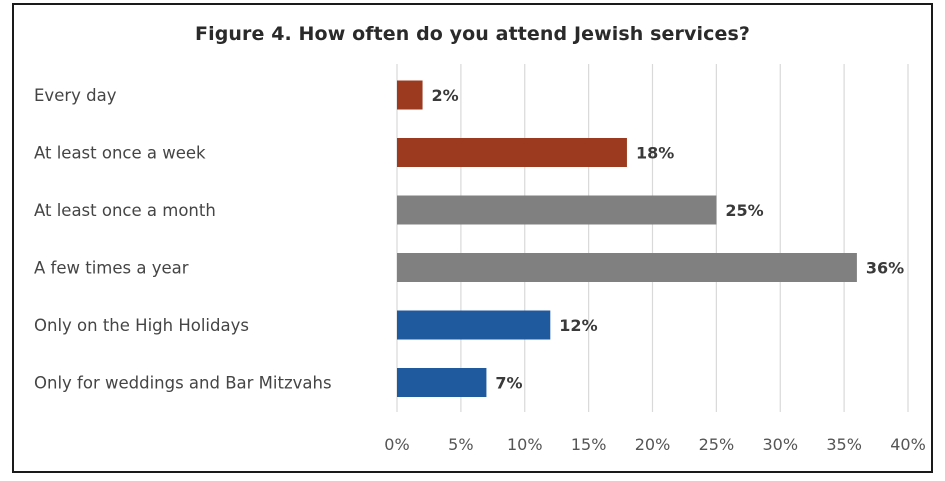  I want to click on x-tick-label: 15%, so click(589, 444).